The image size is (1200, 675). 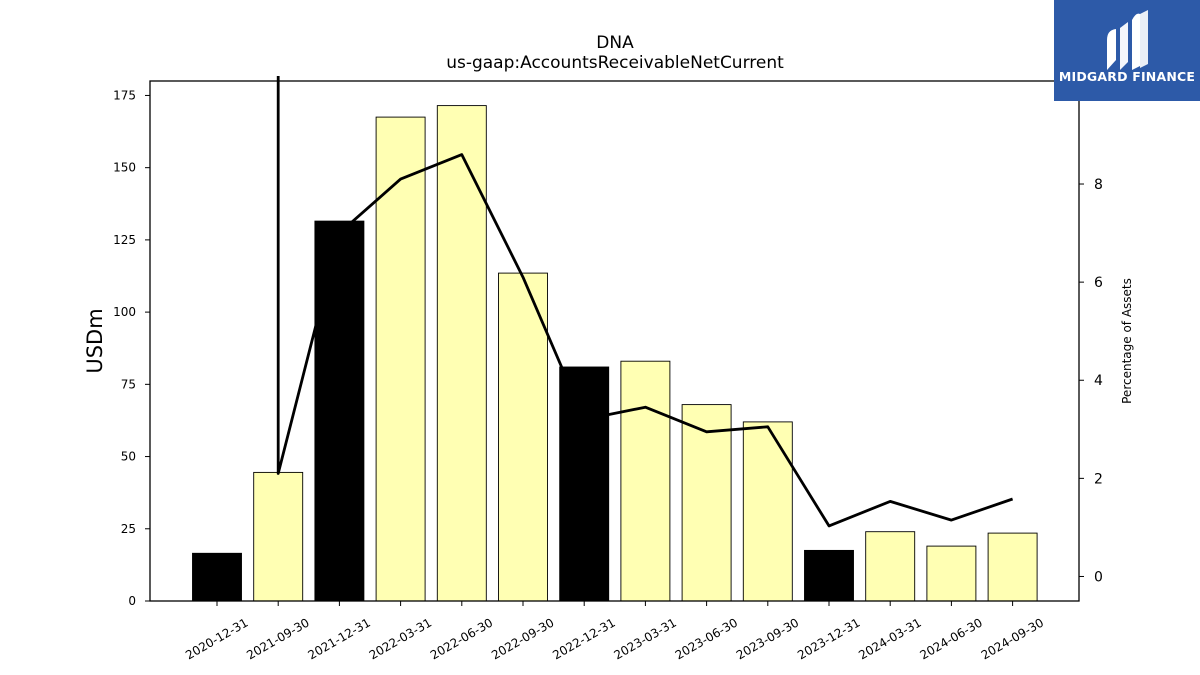 What do you see at coordinates (128, 529) in the screenshot?
I see `left-tick-label: 25` at bounding box center [128, 529].